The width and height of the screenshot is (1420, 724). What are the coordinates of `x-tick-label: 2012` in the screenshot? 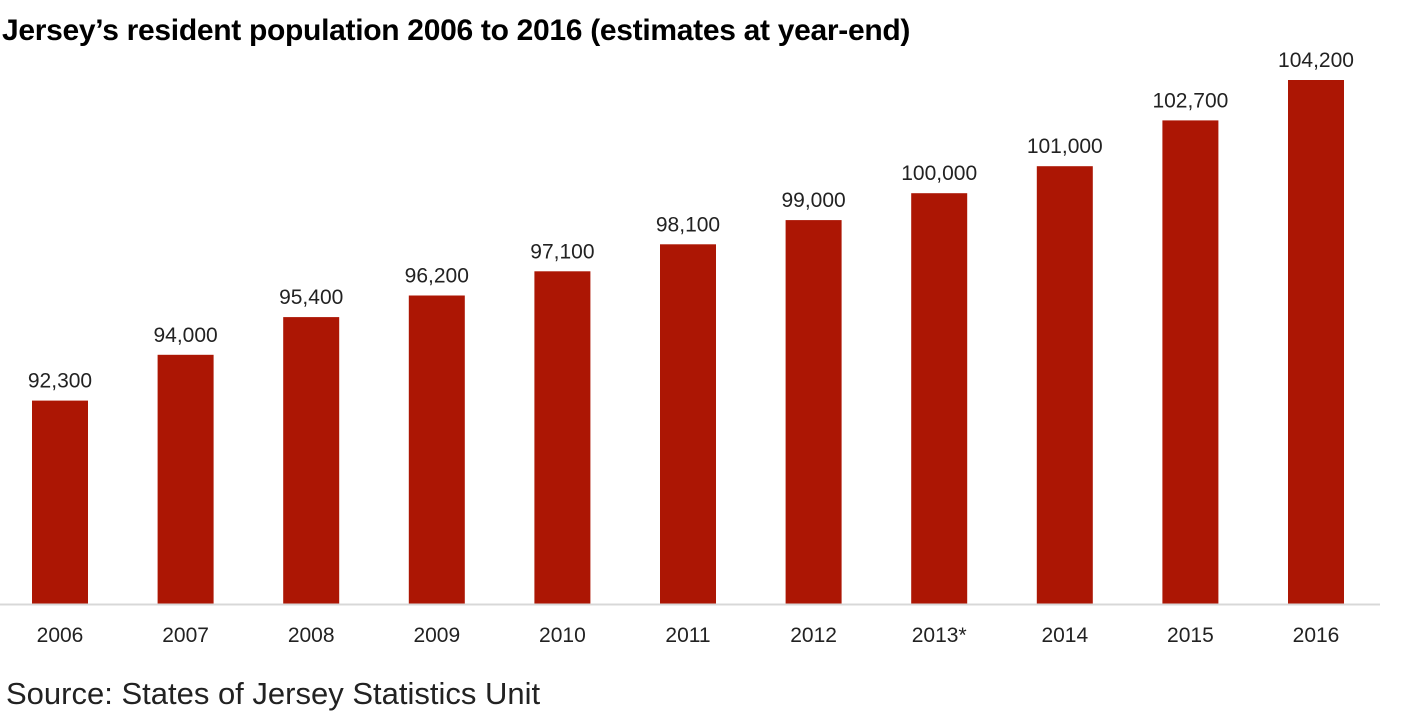 It's located at (813, 635).